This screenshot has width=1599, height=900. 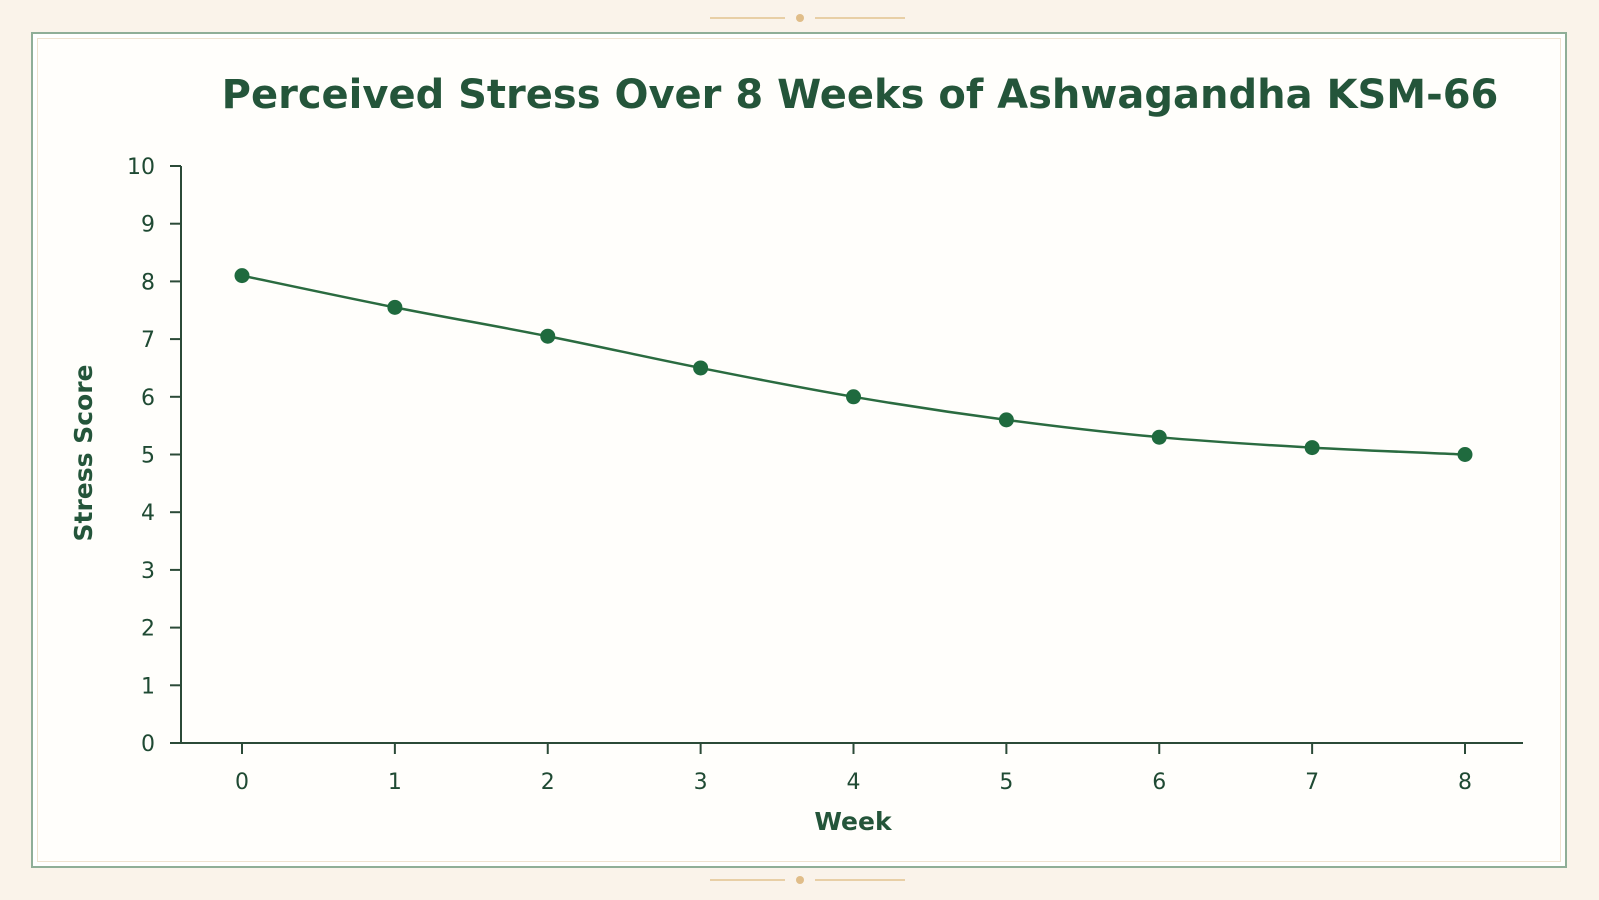 What do you see at coordinates (853, 769) in the screenshot?
I see `x-axis-ticks: 0 1 2 3 4 5 6 7 8` at bounding box center [853, 769].